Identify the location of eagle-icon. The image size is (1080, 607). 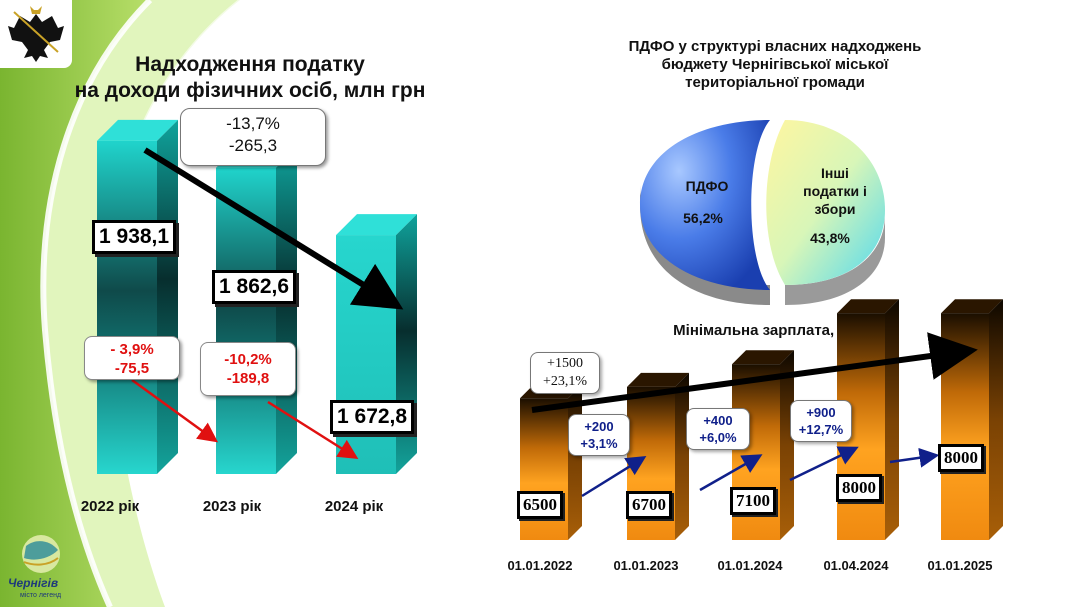
(36, 34).